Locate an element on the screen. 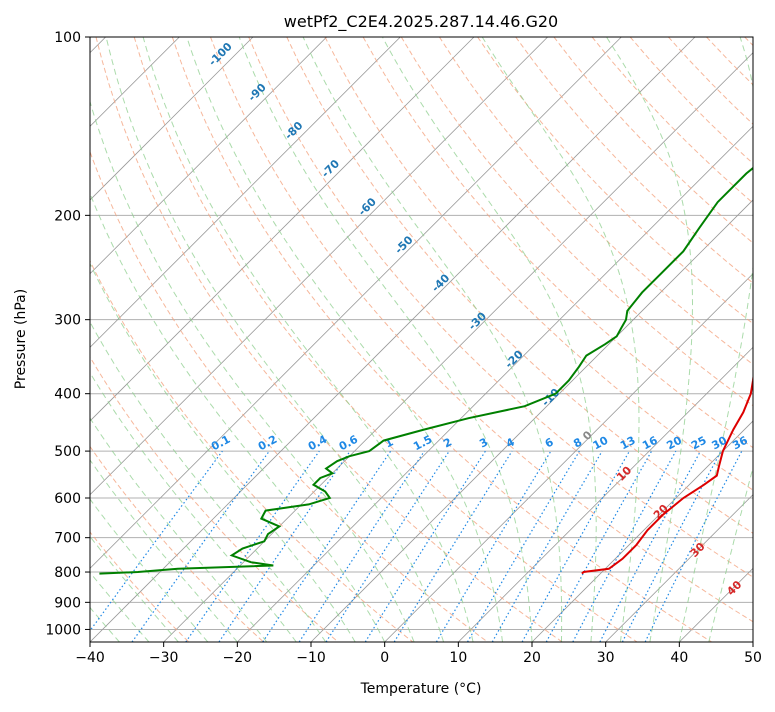 This screenshot has width=775, height=712. dry-adiabat-label: -70 is located at coordinates (330, 168).